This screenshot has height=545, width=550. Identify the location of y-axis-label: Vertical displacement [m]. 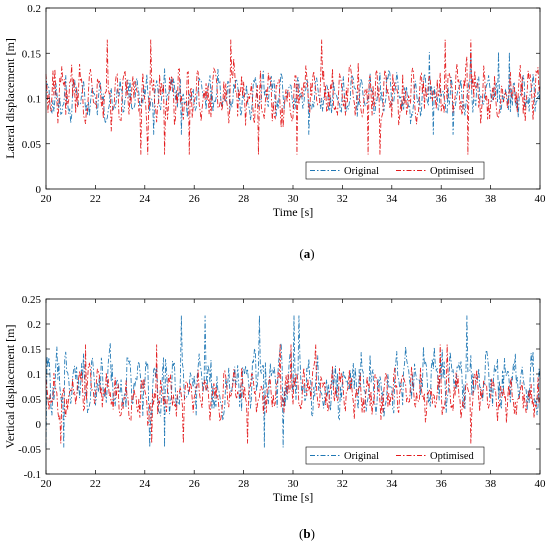
(10, 387).